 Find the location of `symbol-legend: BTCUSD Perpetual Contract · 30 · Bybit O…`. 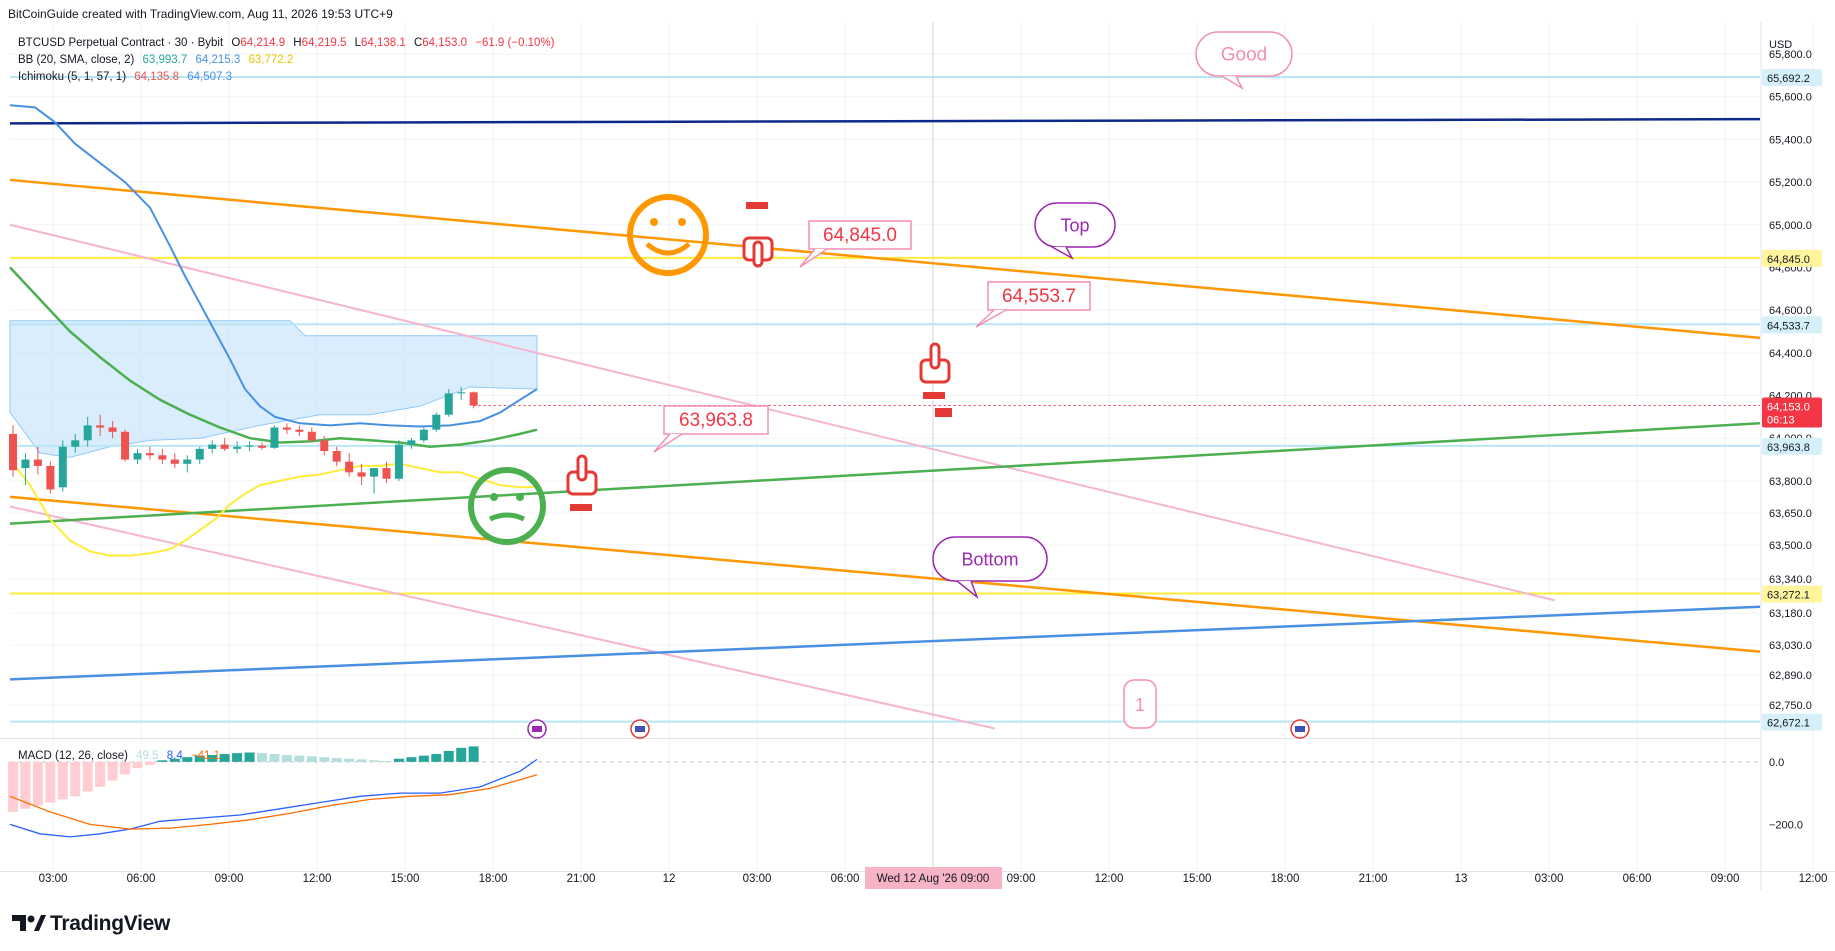

symbol-legend: BTCUSD Perpetual Contract · 30 · Bybit O… is located at coordinates (289, 43).